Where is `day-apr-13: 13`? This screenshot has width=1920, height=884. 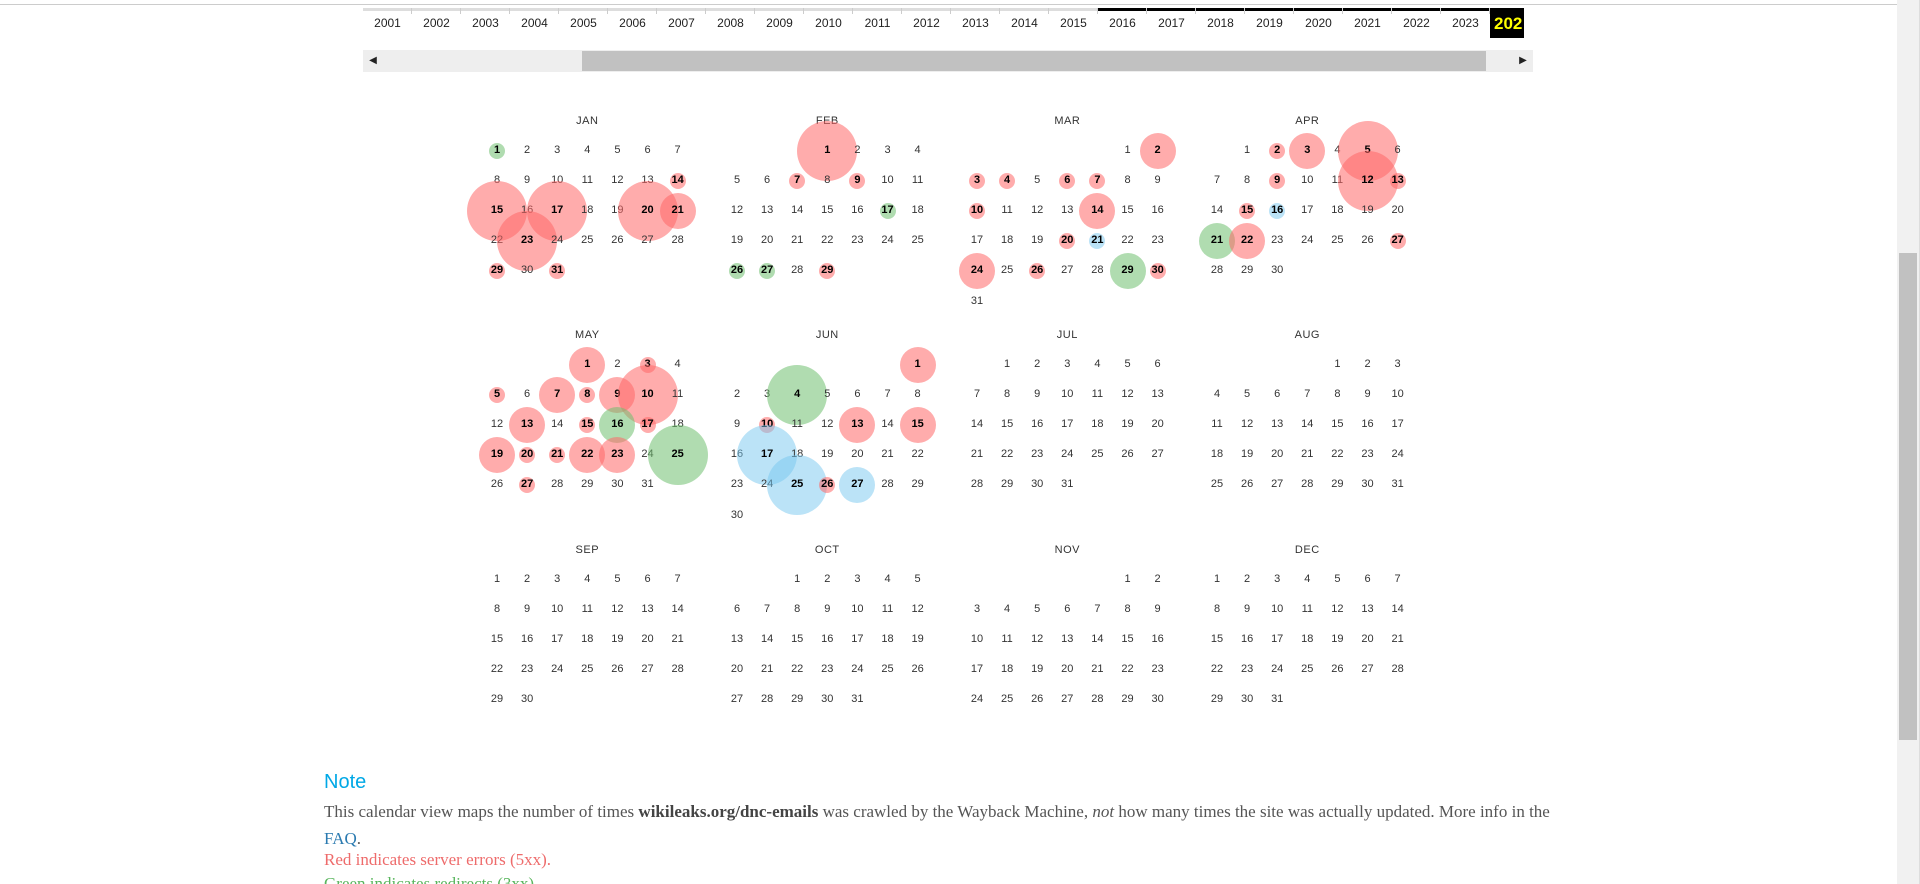 day-apr-13: 13 is located at coordinates (1397, 180).